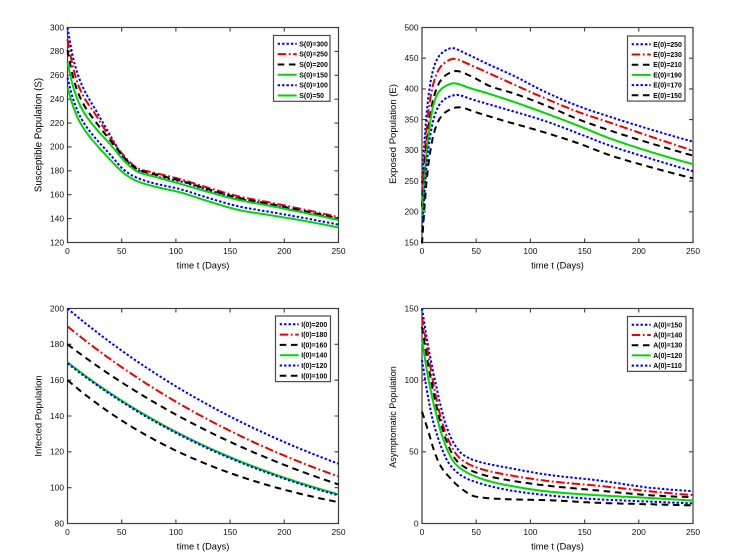 The image size is (735, 560). Describe the element at coordinates (667, 55) in the screenshot. I see `svg-text: E(0)=230` at that location.